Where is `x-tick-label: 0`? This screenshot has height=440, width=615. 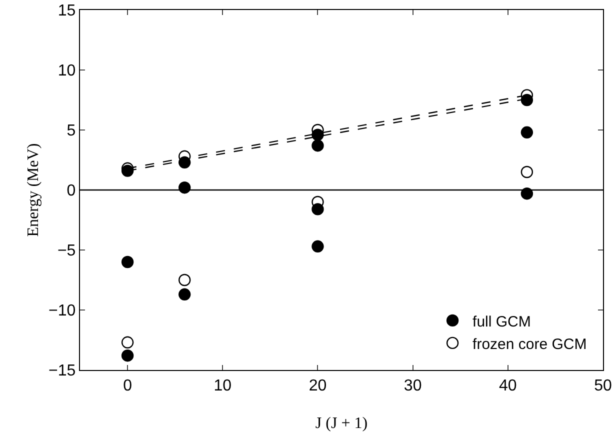 x-tick-label: 0 is located at coordinates (127, 385).